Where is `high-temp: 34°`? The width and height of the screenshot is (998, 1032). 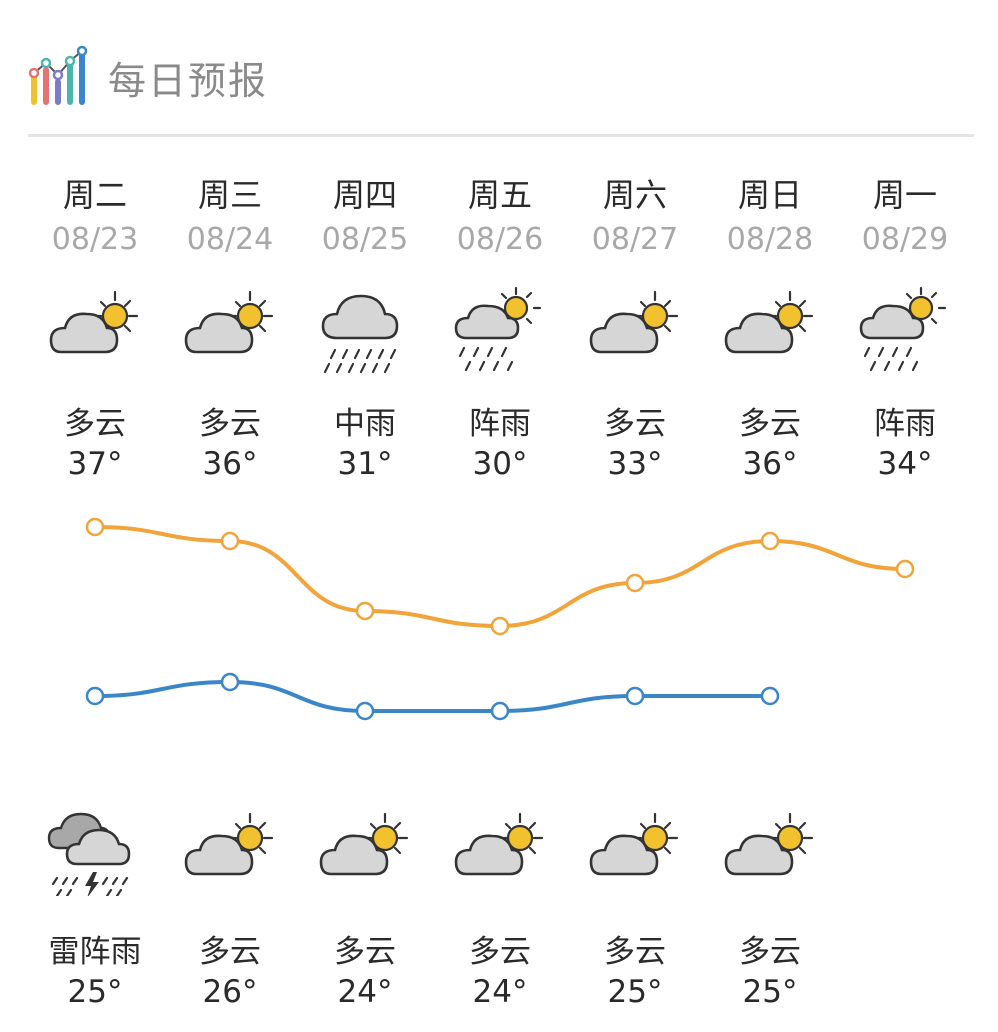
high-temp: 34° is located at coordinates (905, 464).